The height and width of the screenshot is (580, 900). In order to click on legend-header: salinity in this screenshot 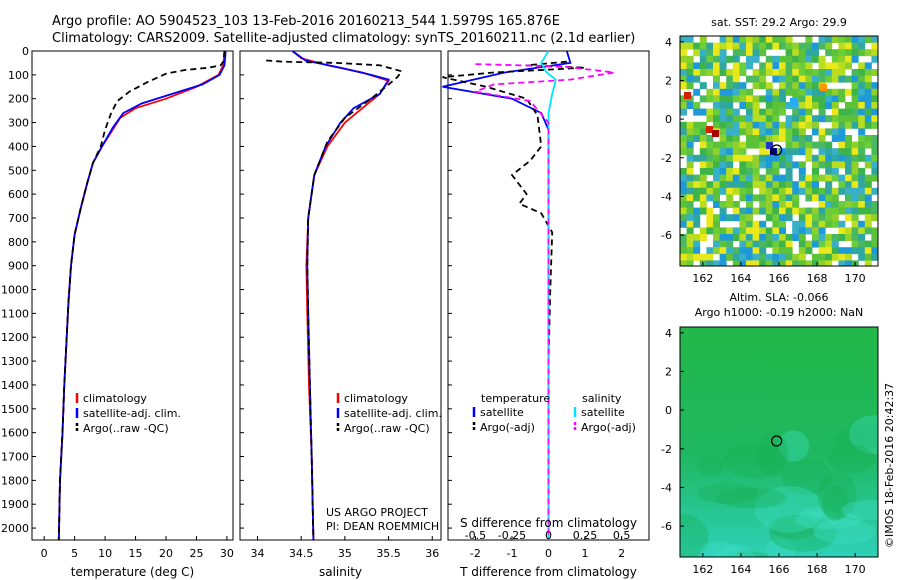, I will do `click(602, 398)`.